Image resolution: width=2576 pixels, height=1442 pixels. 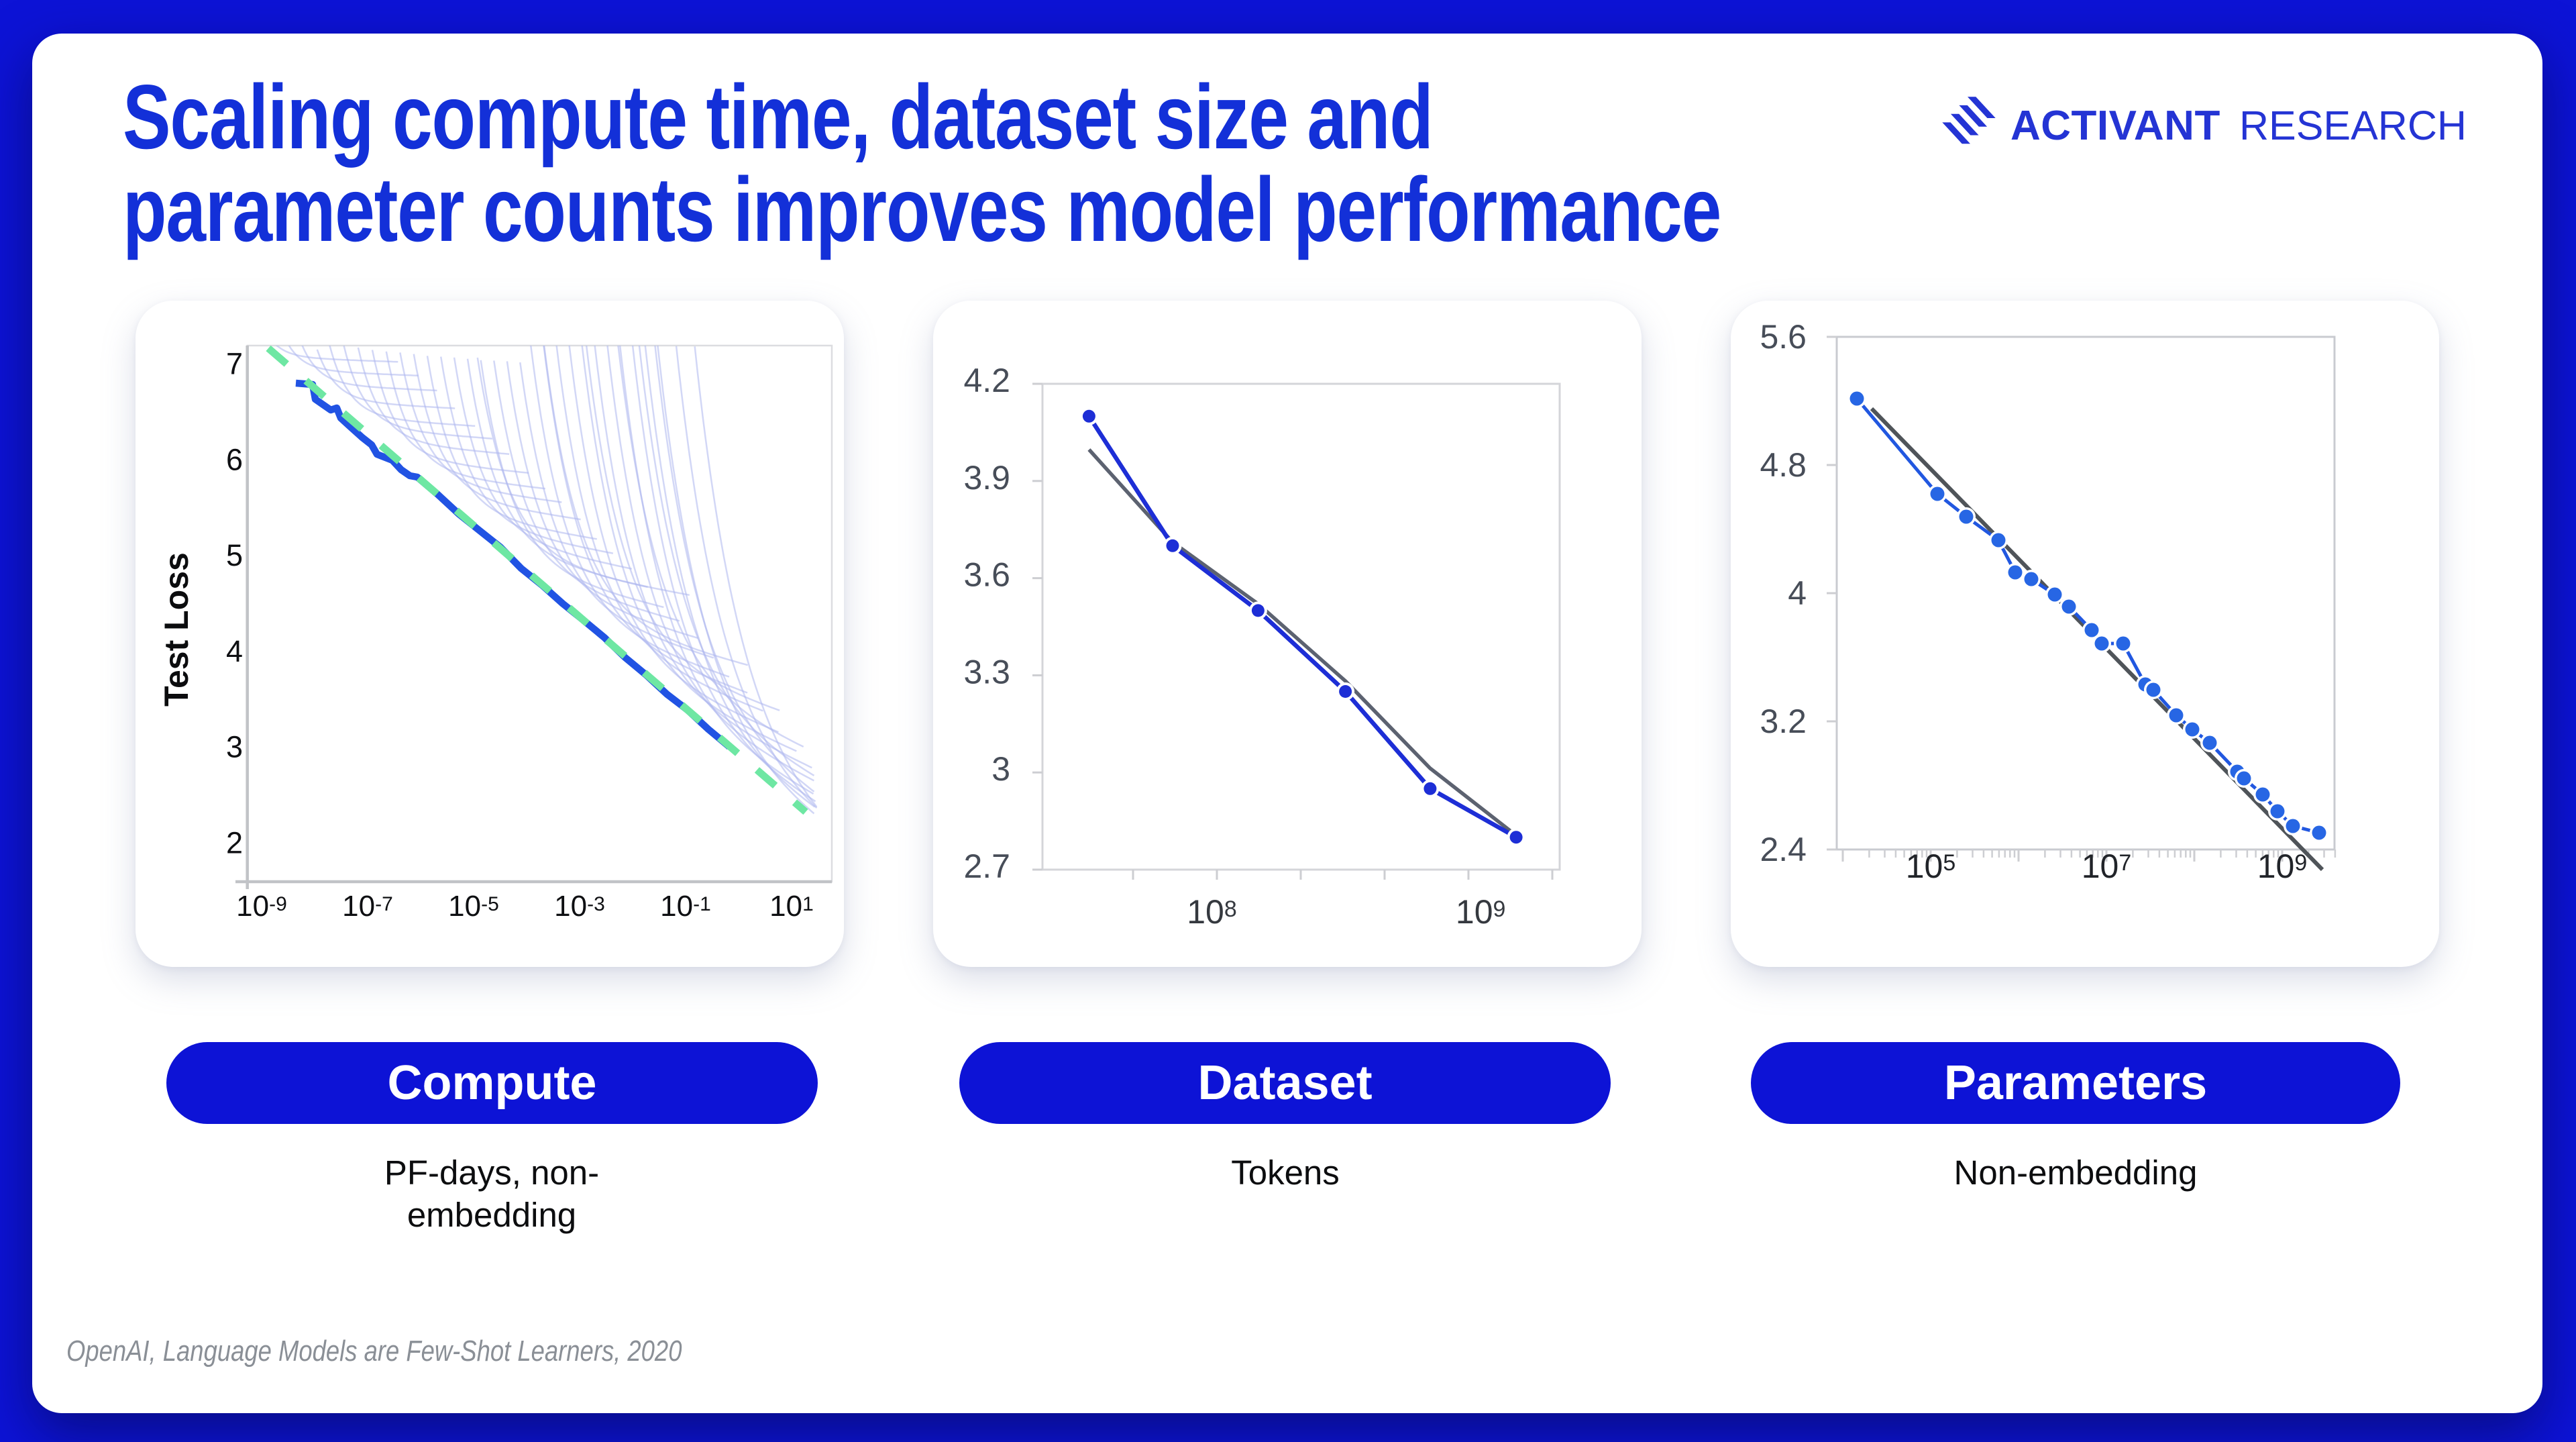 What do you see at coordinates (986, 866) in the screenshot?
I see `svg-text: 2.7` at bounding box center [986, 866].